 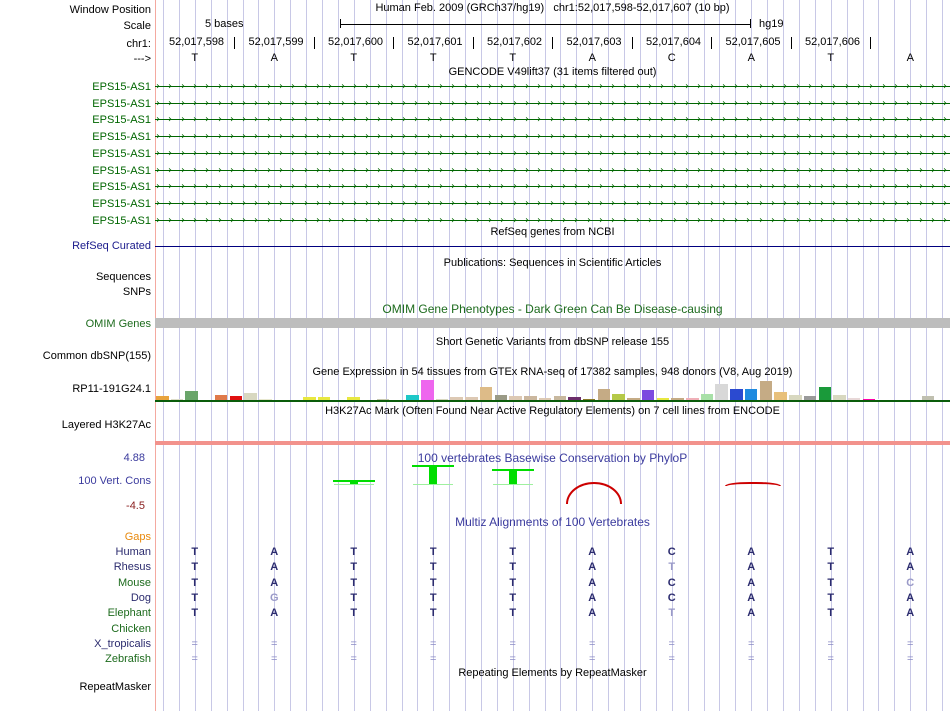 What do you see at coordinates (552, 323) in the screenshot?
I see `omim-feature-band` at bounding box center [552, 323].